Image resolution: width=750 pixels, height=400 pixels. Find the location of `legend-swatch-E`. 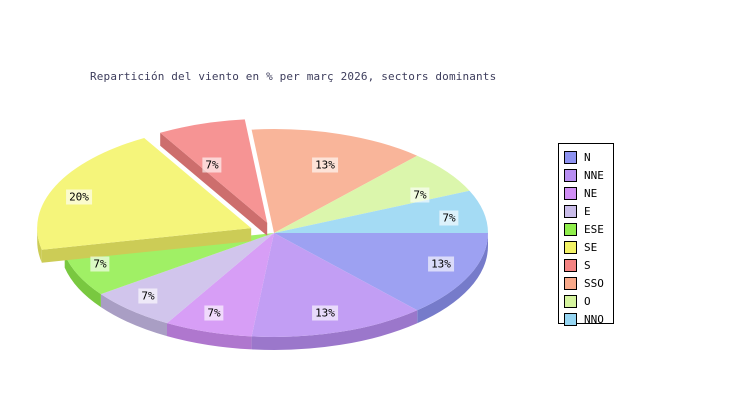

legend-swatch-E is located at coordinates (570, 211).